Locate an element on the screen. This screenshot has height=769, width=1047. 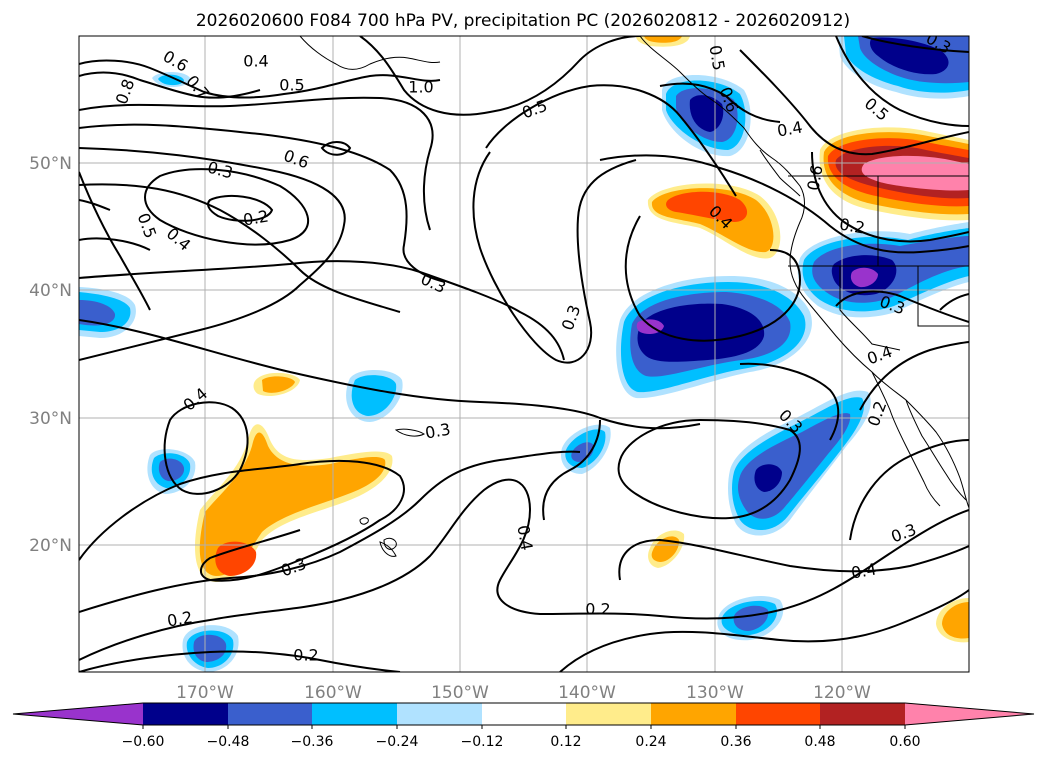
lon-tick-label: 130°W is located at coordinates (715, 693).